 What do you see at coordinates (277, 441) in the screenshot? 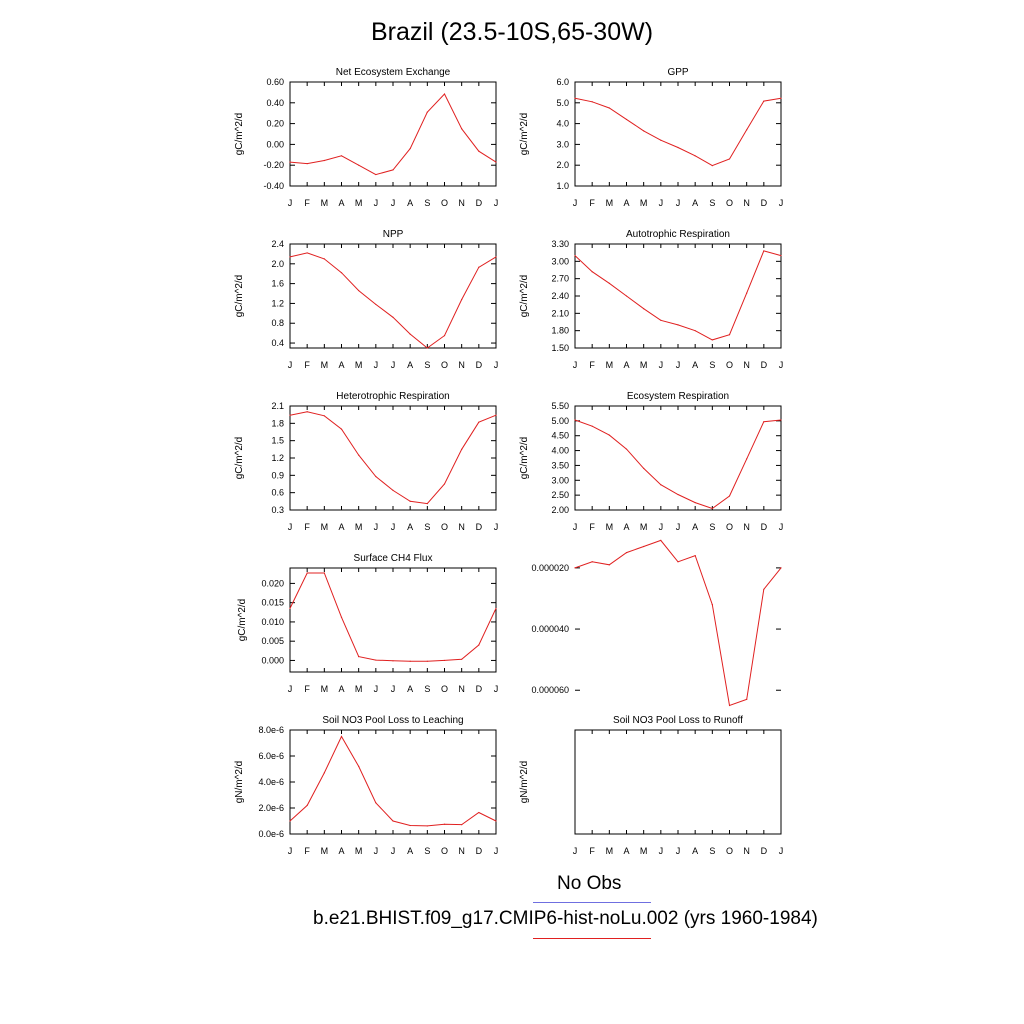
I see `y-tick-label: 1.5` at bounding box center [277, 441].